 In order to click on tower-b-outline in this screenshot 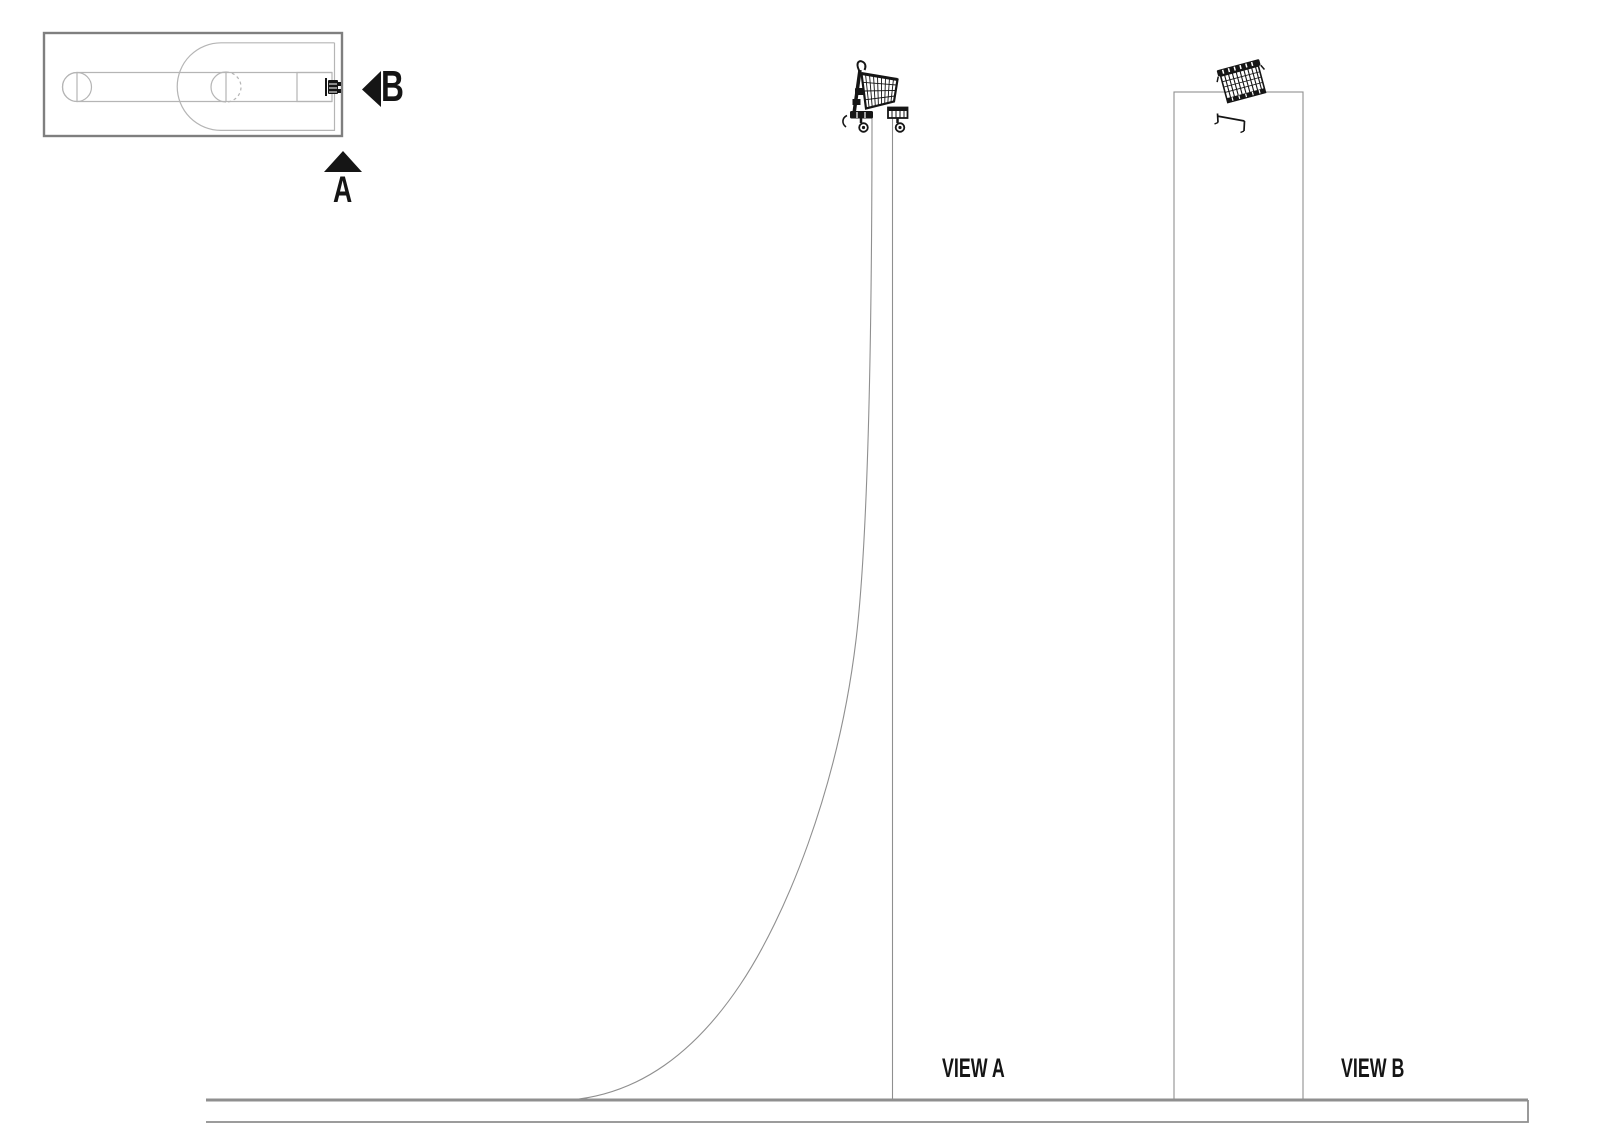, I will do `click(1238, 596)`.